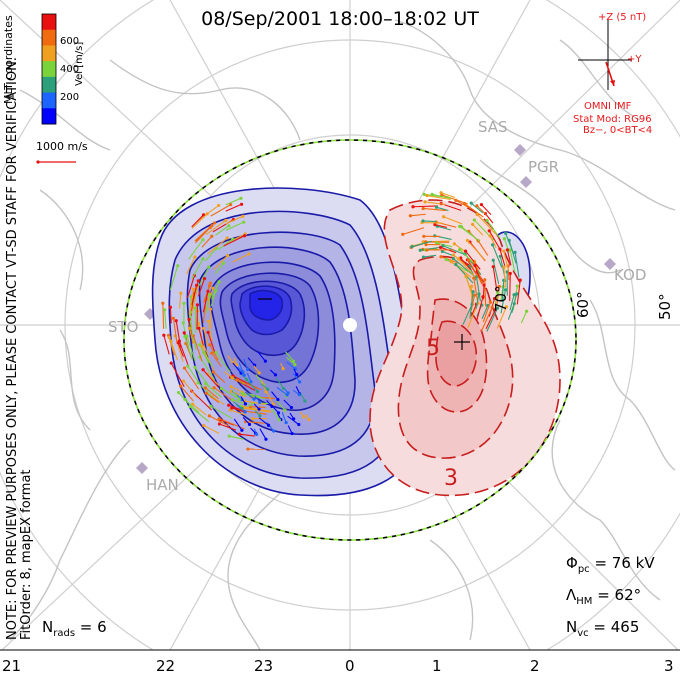  Describe the element at coordinates (49, 85) in the screenshot. I see `colorbar-segment` at that location.